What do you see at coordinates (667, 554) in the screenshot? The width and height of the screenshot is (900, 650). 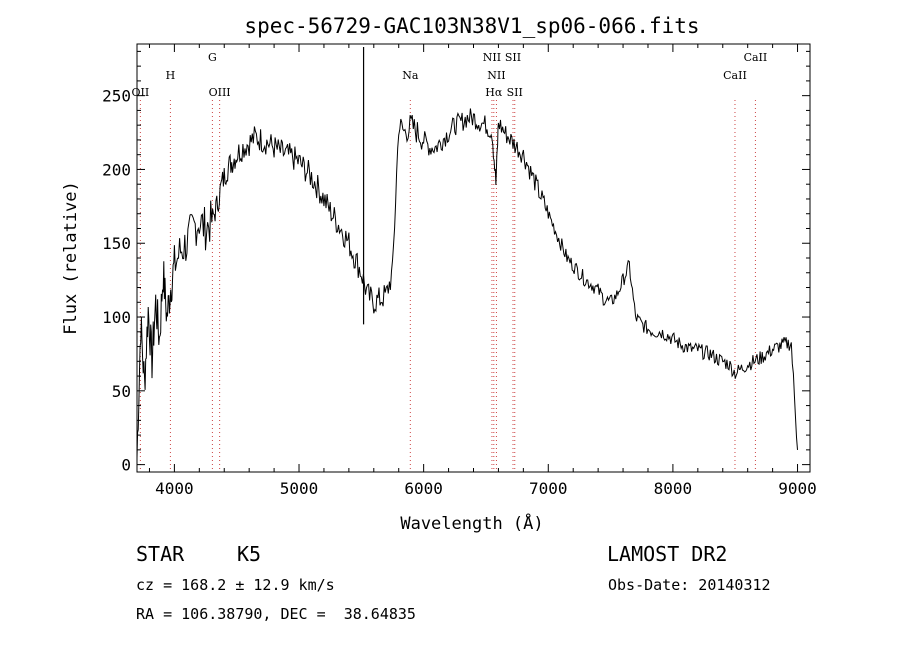 I see `survey-name: LAMOST DR2` at bounding box center [667, 554].